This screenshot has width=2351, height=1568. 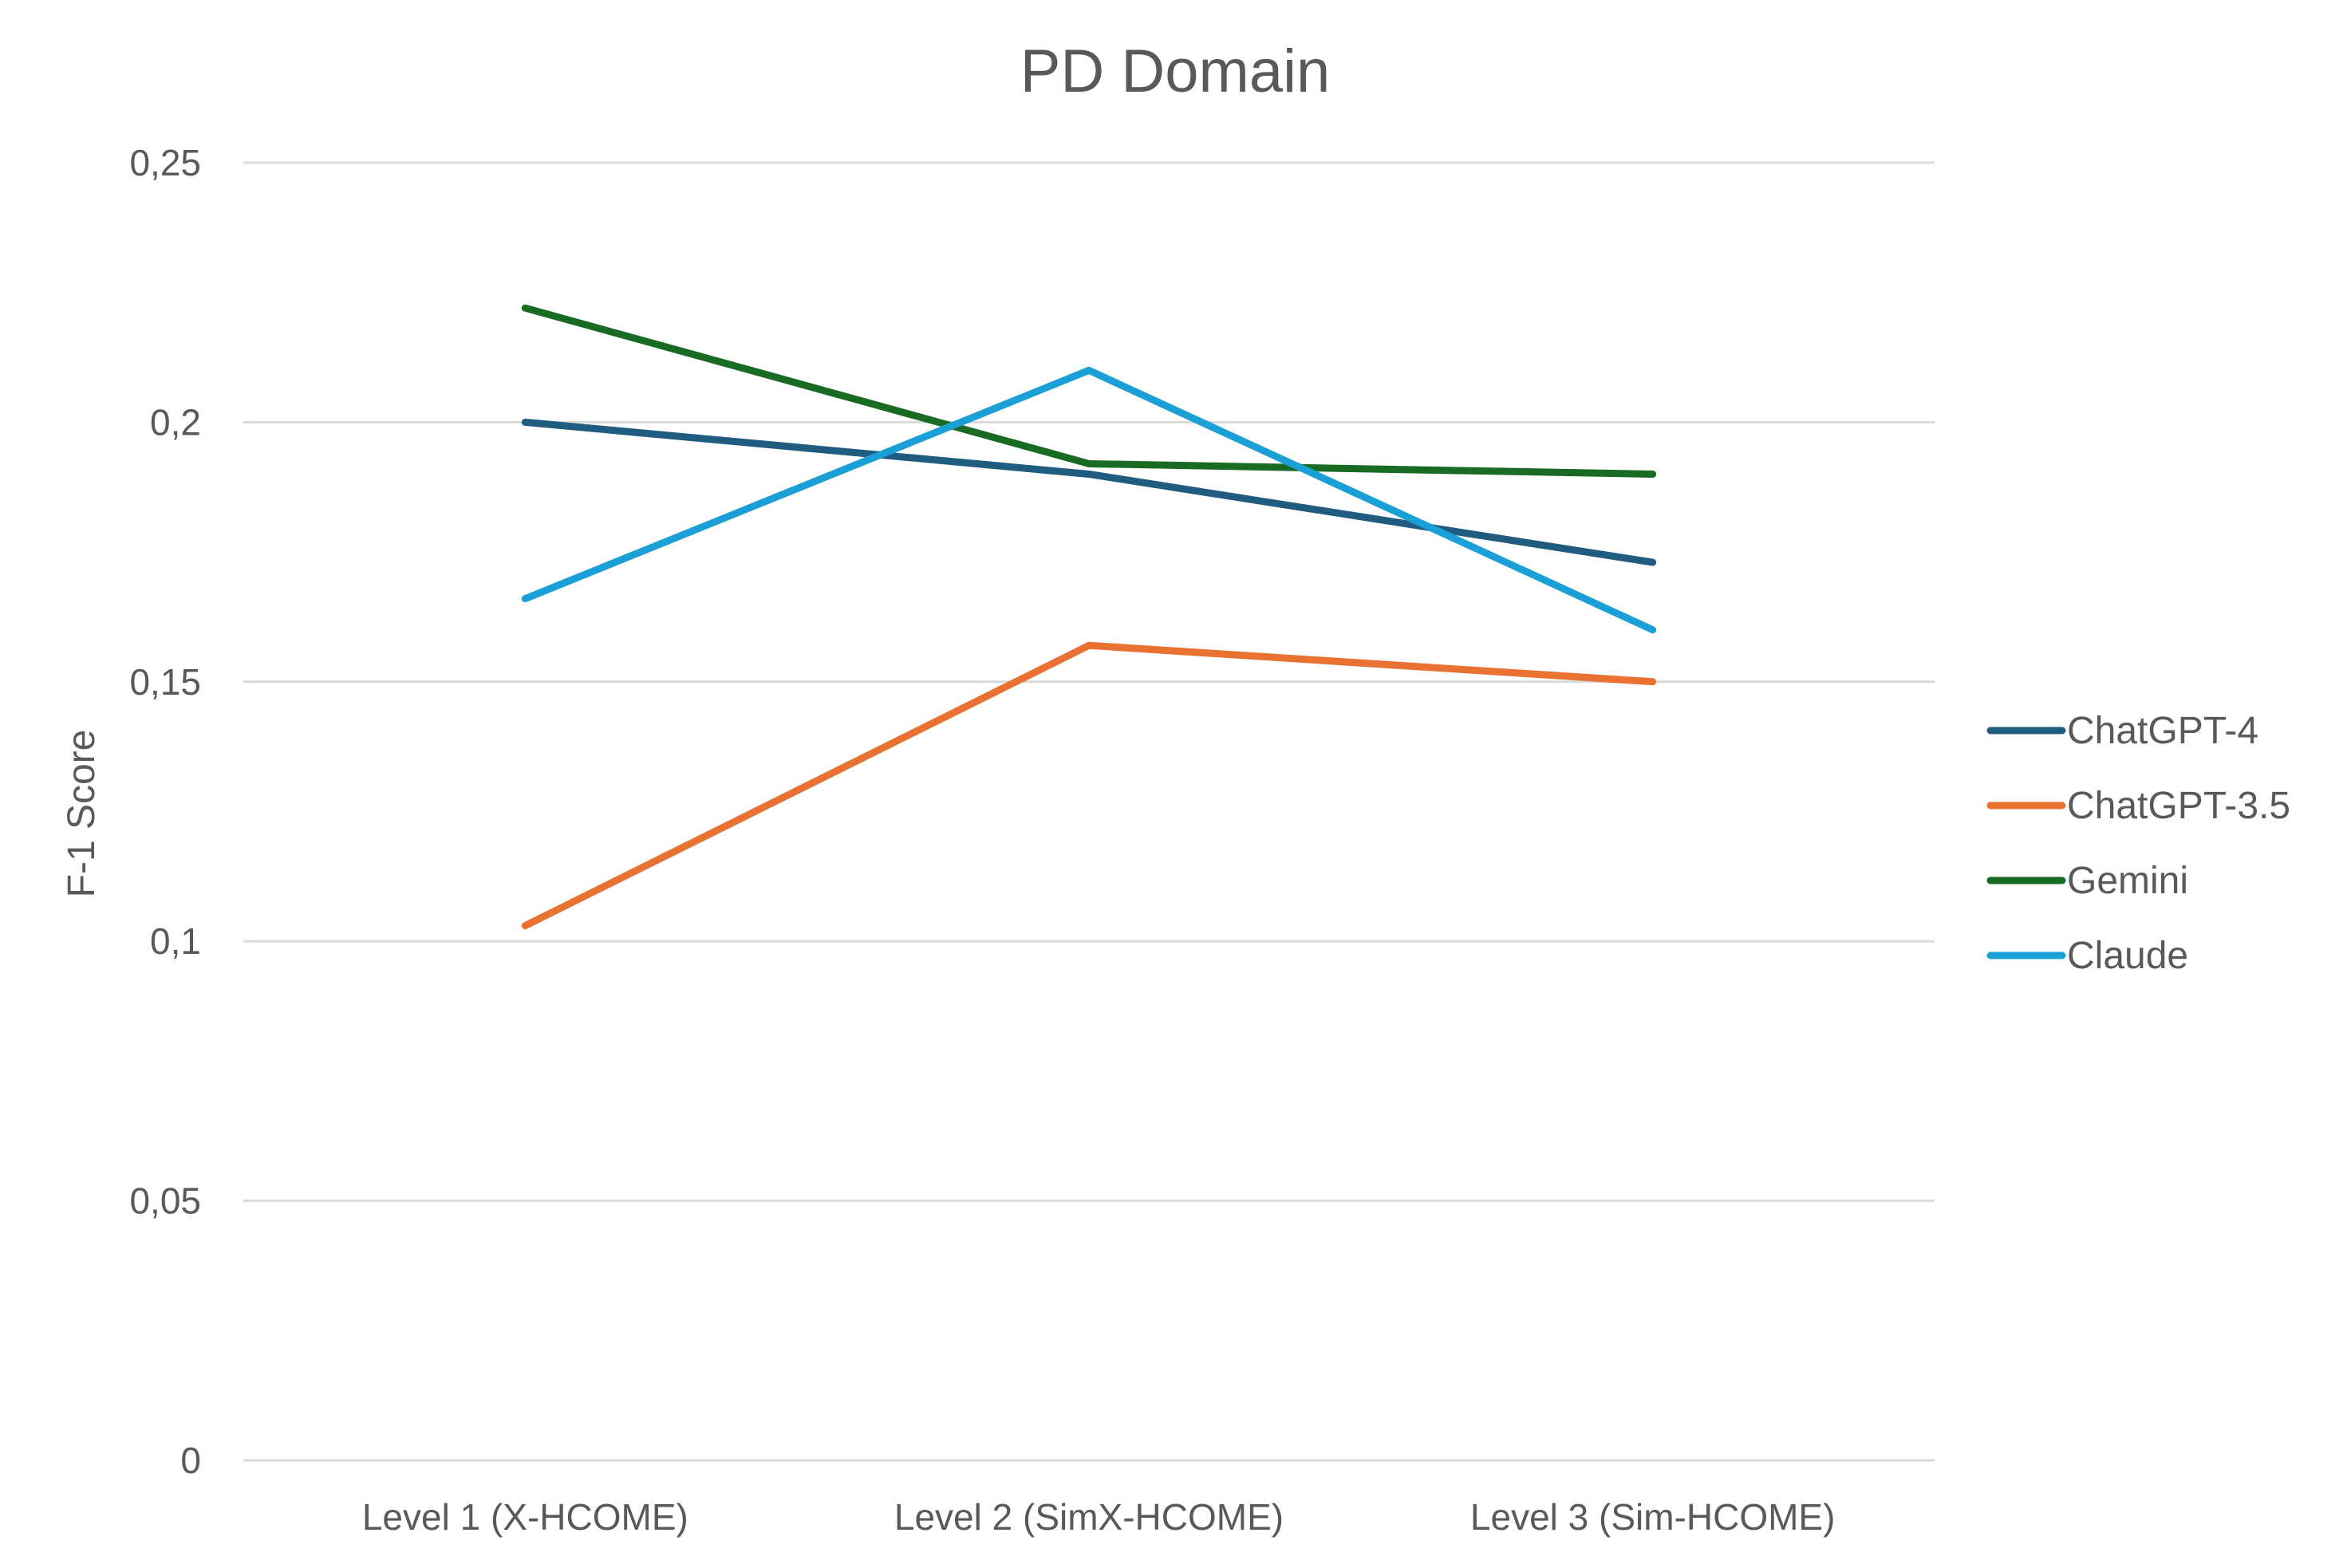 I want to click on chart-title: PD Domain, so click(x=1175, y=71).